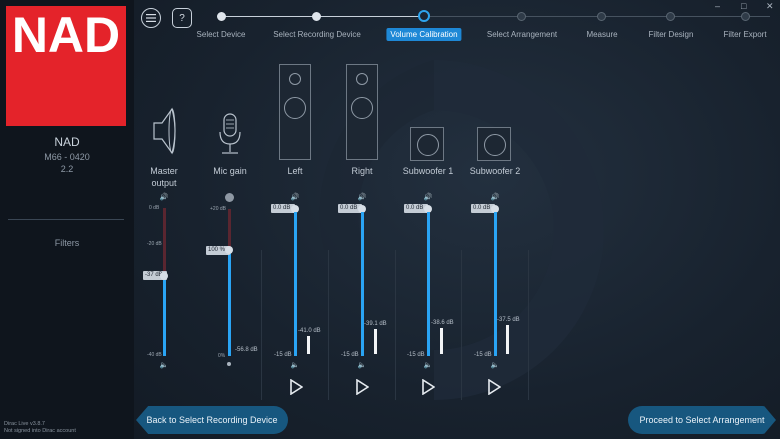  Describe the element at coordinates (745, 34) in the screenshot. I see `step-label-filter-export: Filter Export` at that location.